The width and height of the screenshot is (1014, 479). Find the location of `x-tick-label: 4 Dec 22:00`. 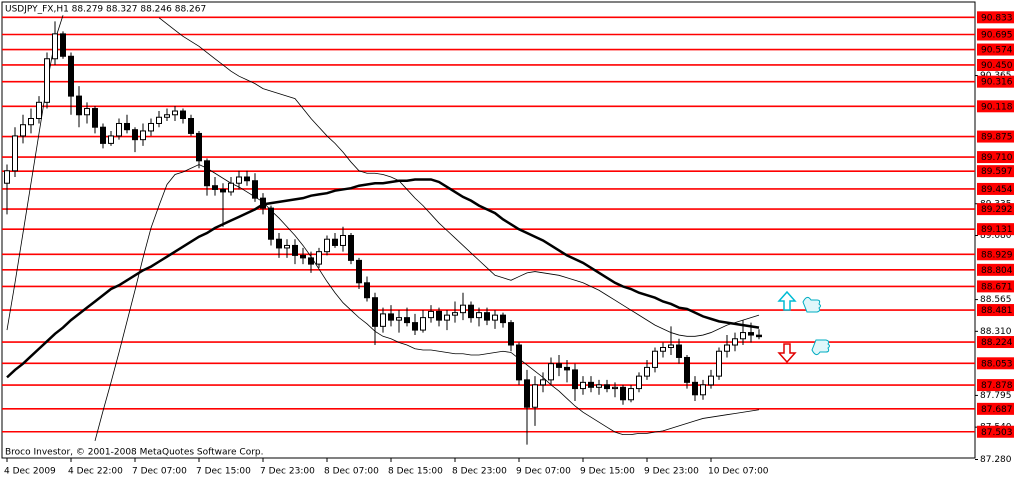

x-tick-label: 4 Dec 22:00 is located at coordinates (95, 472).